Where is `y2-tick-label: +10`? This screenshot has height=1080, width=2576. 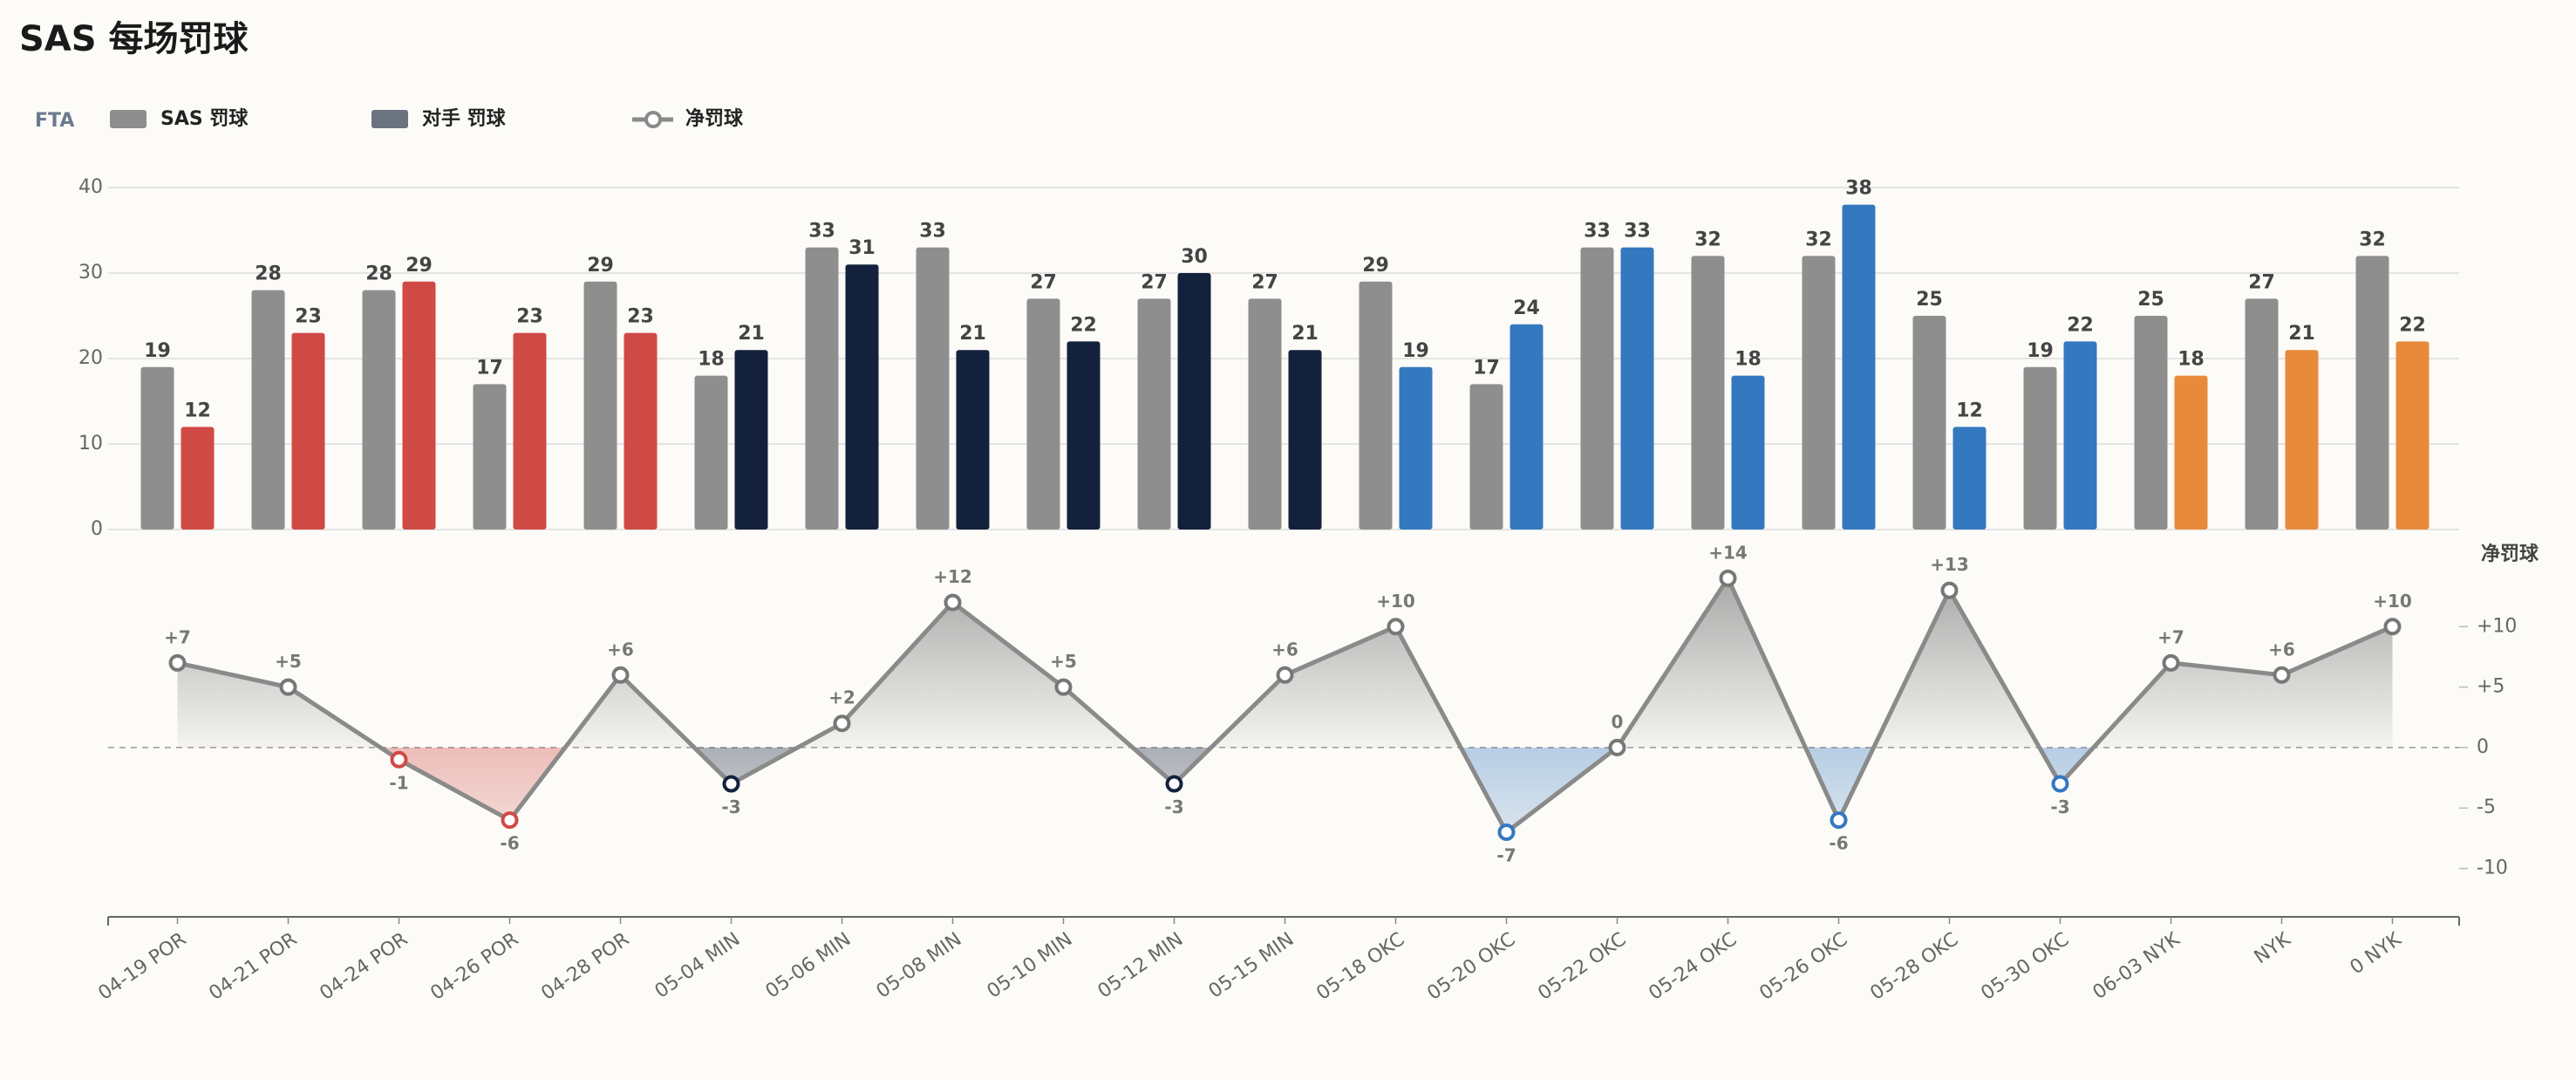 y2-tick-label: +10 is located at coordinates (2497, 626).